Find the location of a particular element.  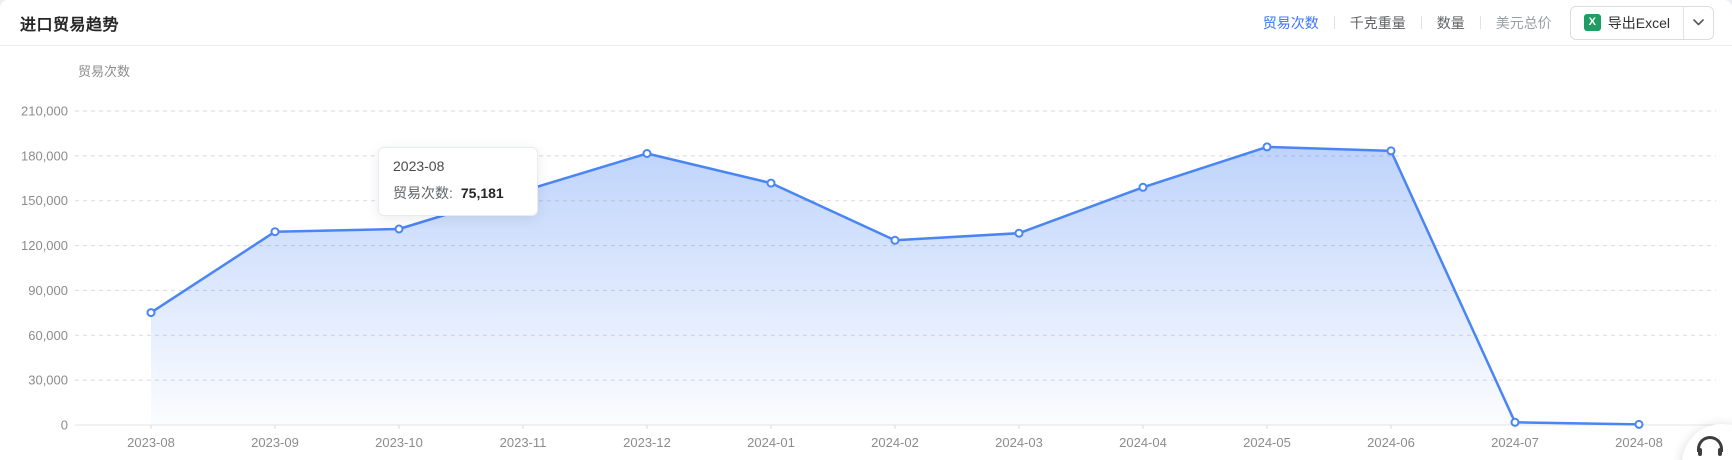

export-split-button: X 导出Excel is located at coordinates (1641, 22).